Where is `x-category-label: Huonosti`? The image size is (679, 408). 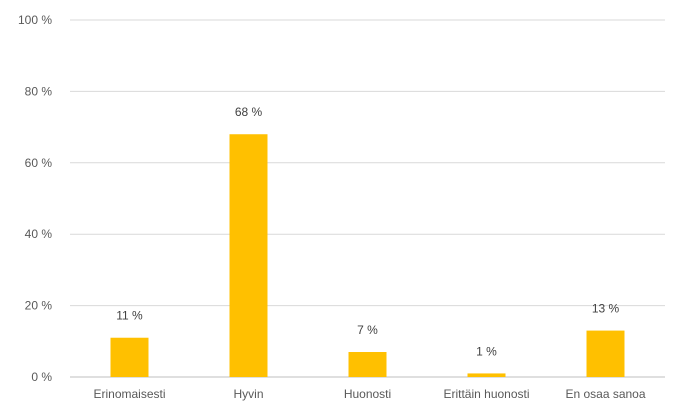 x-category-label: Huonosti is located at coordinates (367, 394).